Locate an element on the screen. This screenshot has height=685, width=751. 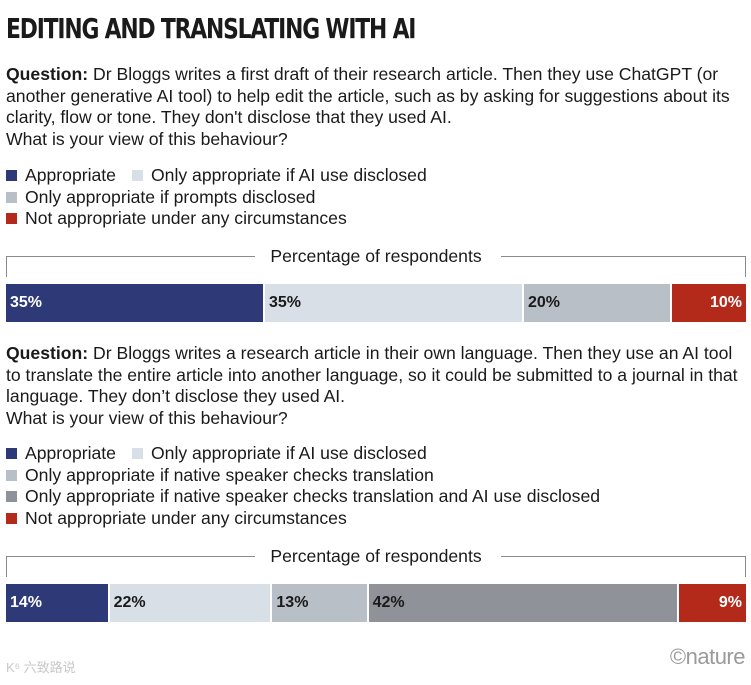
stacked-bar-2: 14% 22% 13% 42% 9% is located at coordinates (376, 603).